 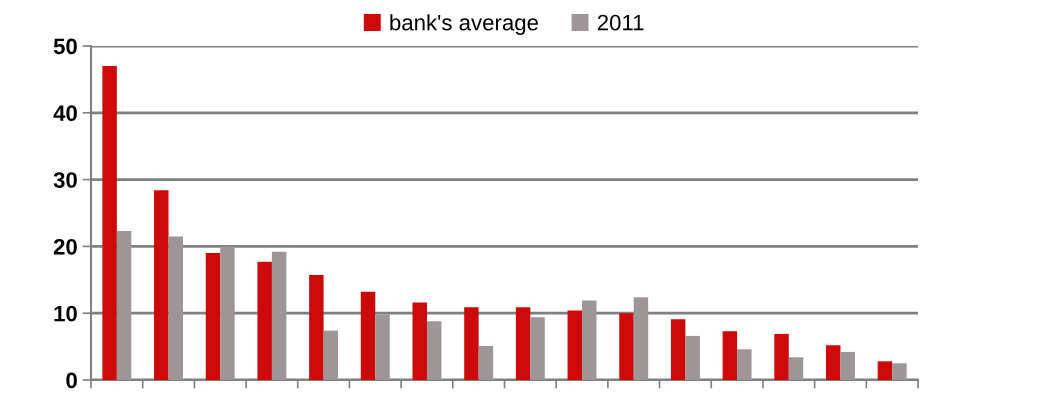 I want to click on y-tick-label: 50, so click(x=65, y=46).